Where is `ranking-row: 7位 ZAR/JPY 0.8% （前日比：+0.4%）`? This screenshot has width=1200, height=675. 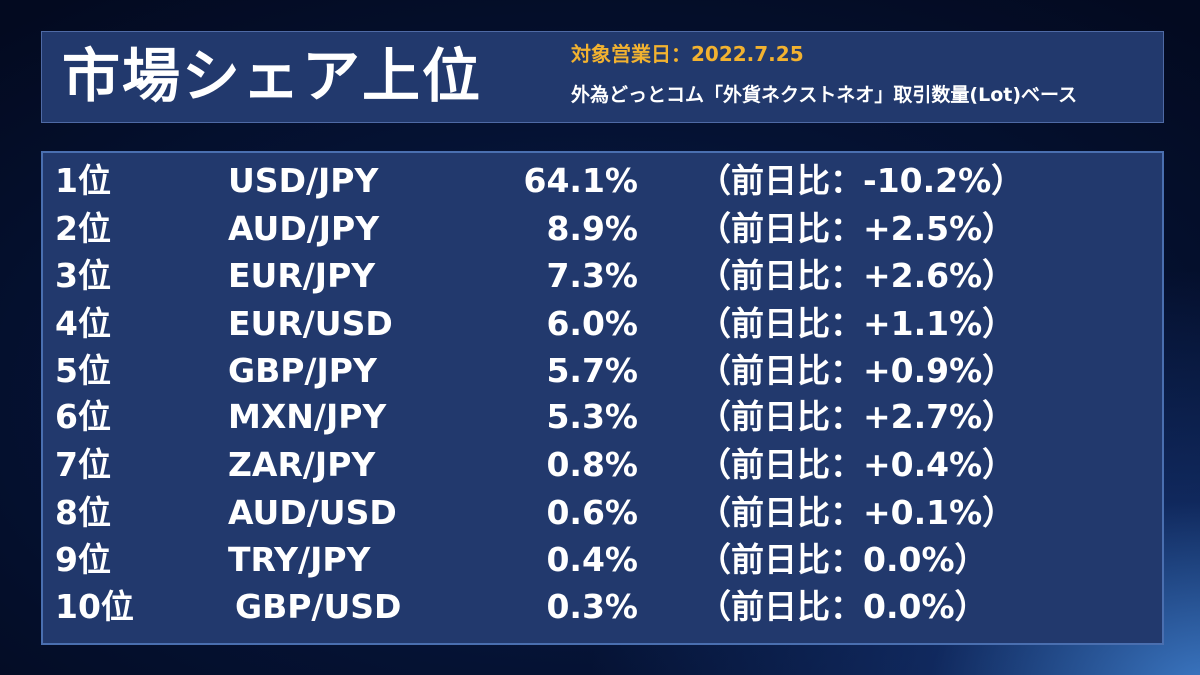 ranking-row: 7位 ZAR/JPY 0.8% （前日比：+0.4%） is located at coordinates (602, 465).